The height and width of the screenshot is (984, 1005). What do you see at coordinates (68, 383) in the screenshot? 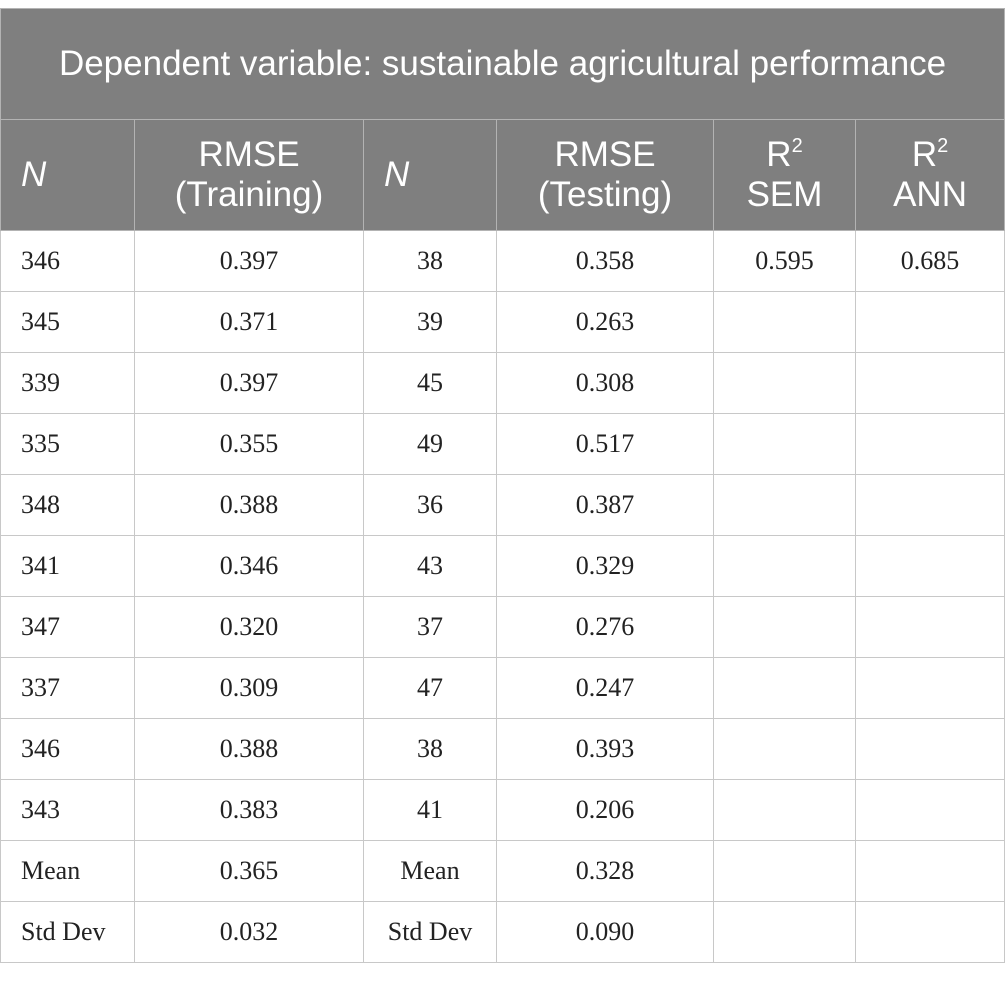
I see `cell-n-training: 339` at bounding box center [68, 383].